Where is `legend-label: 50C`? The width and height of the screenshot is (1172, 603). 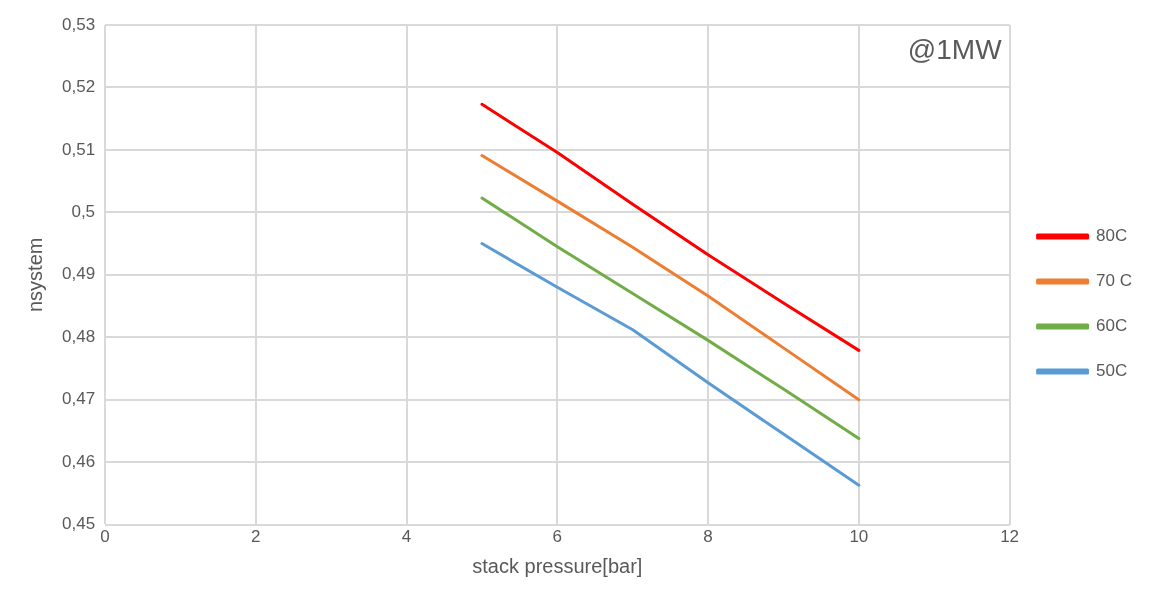
legend-label: 50C is located at coordinates (1112, 371).